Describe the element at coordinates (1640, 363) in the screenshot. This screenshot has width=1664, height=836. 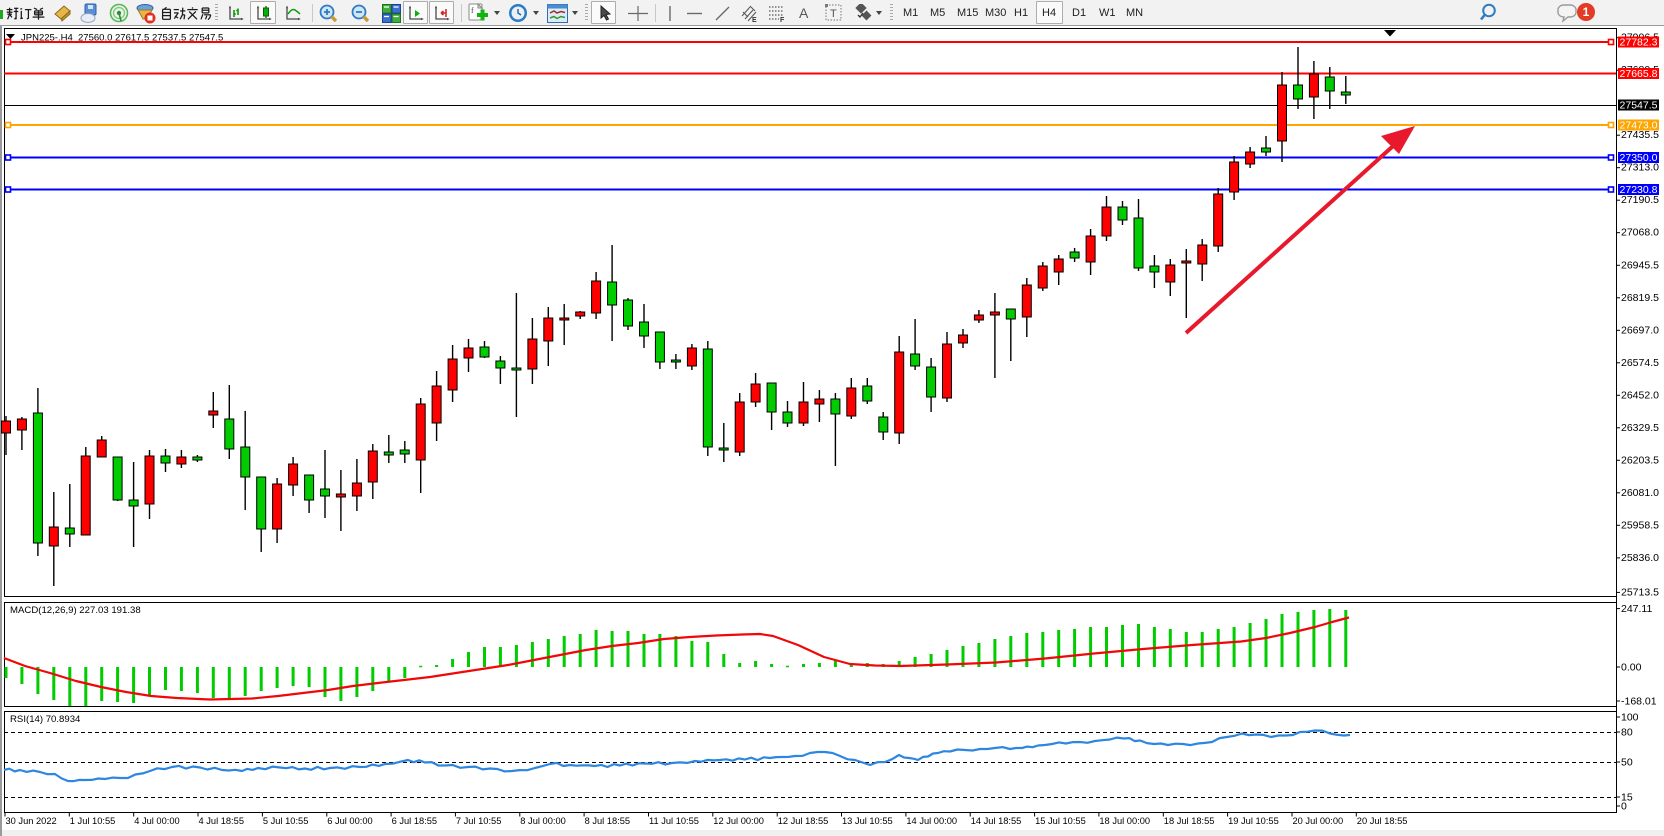
I see `svg-text: 26574.5` at that location.